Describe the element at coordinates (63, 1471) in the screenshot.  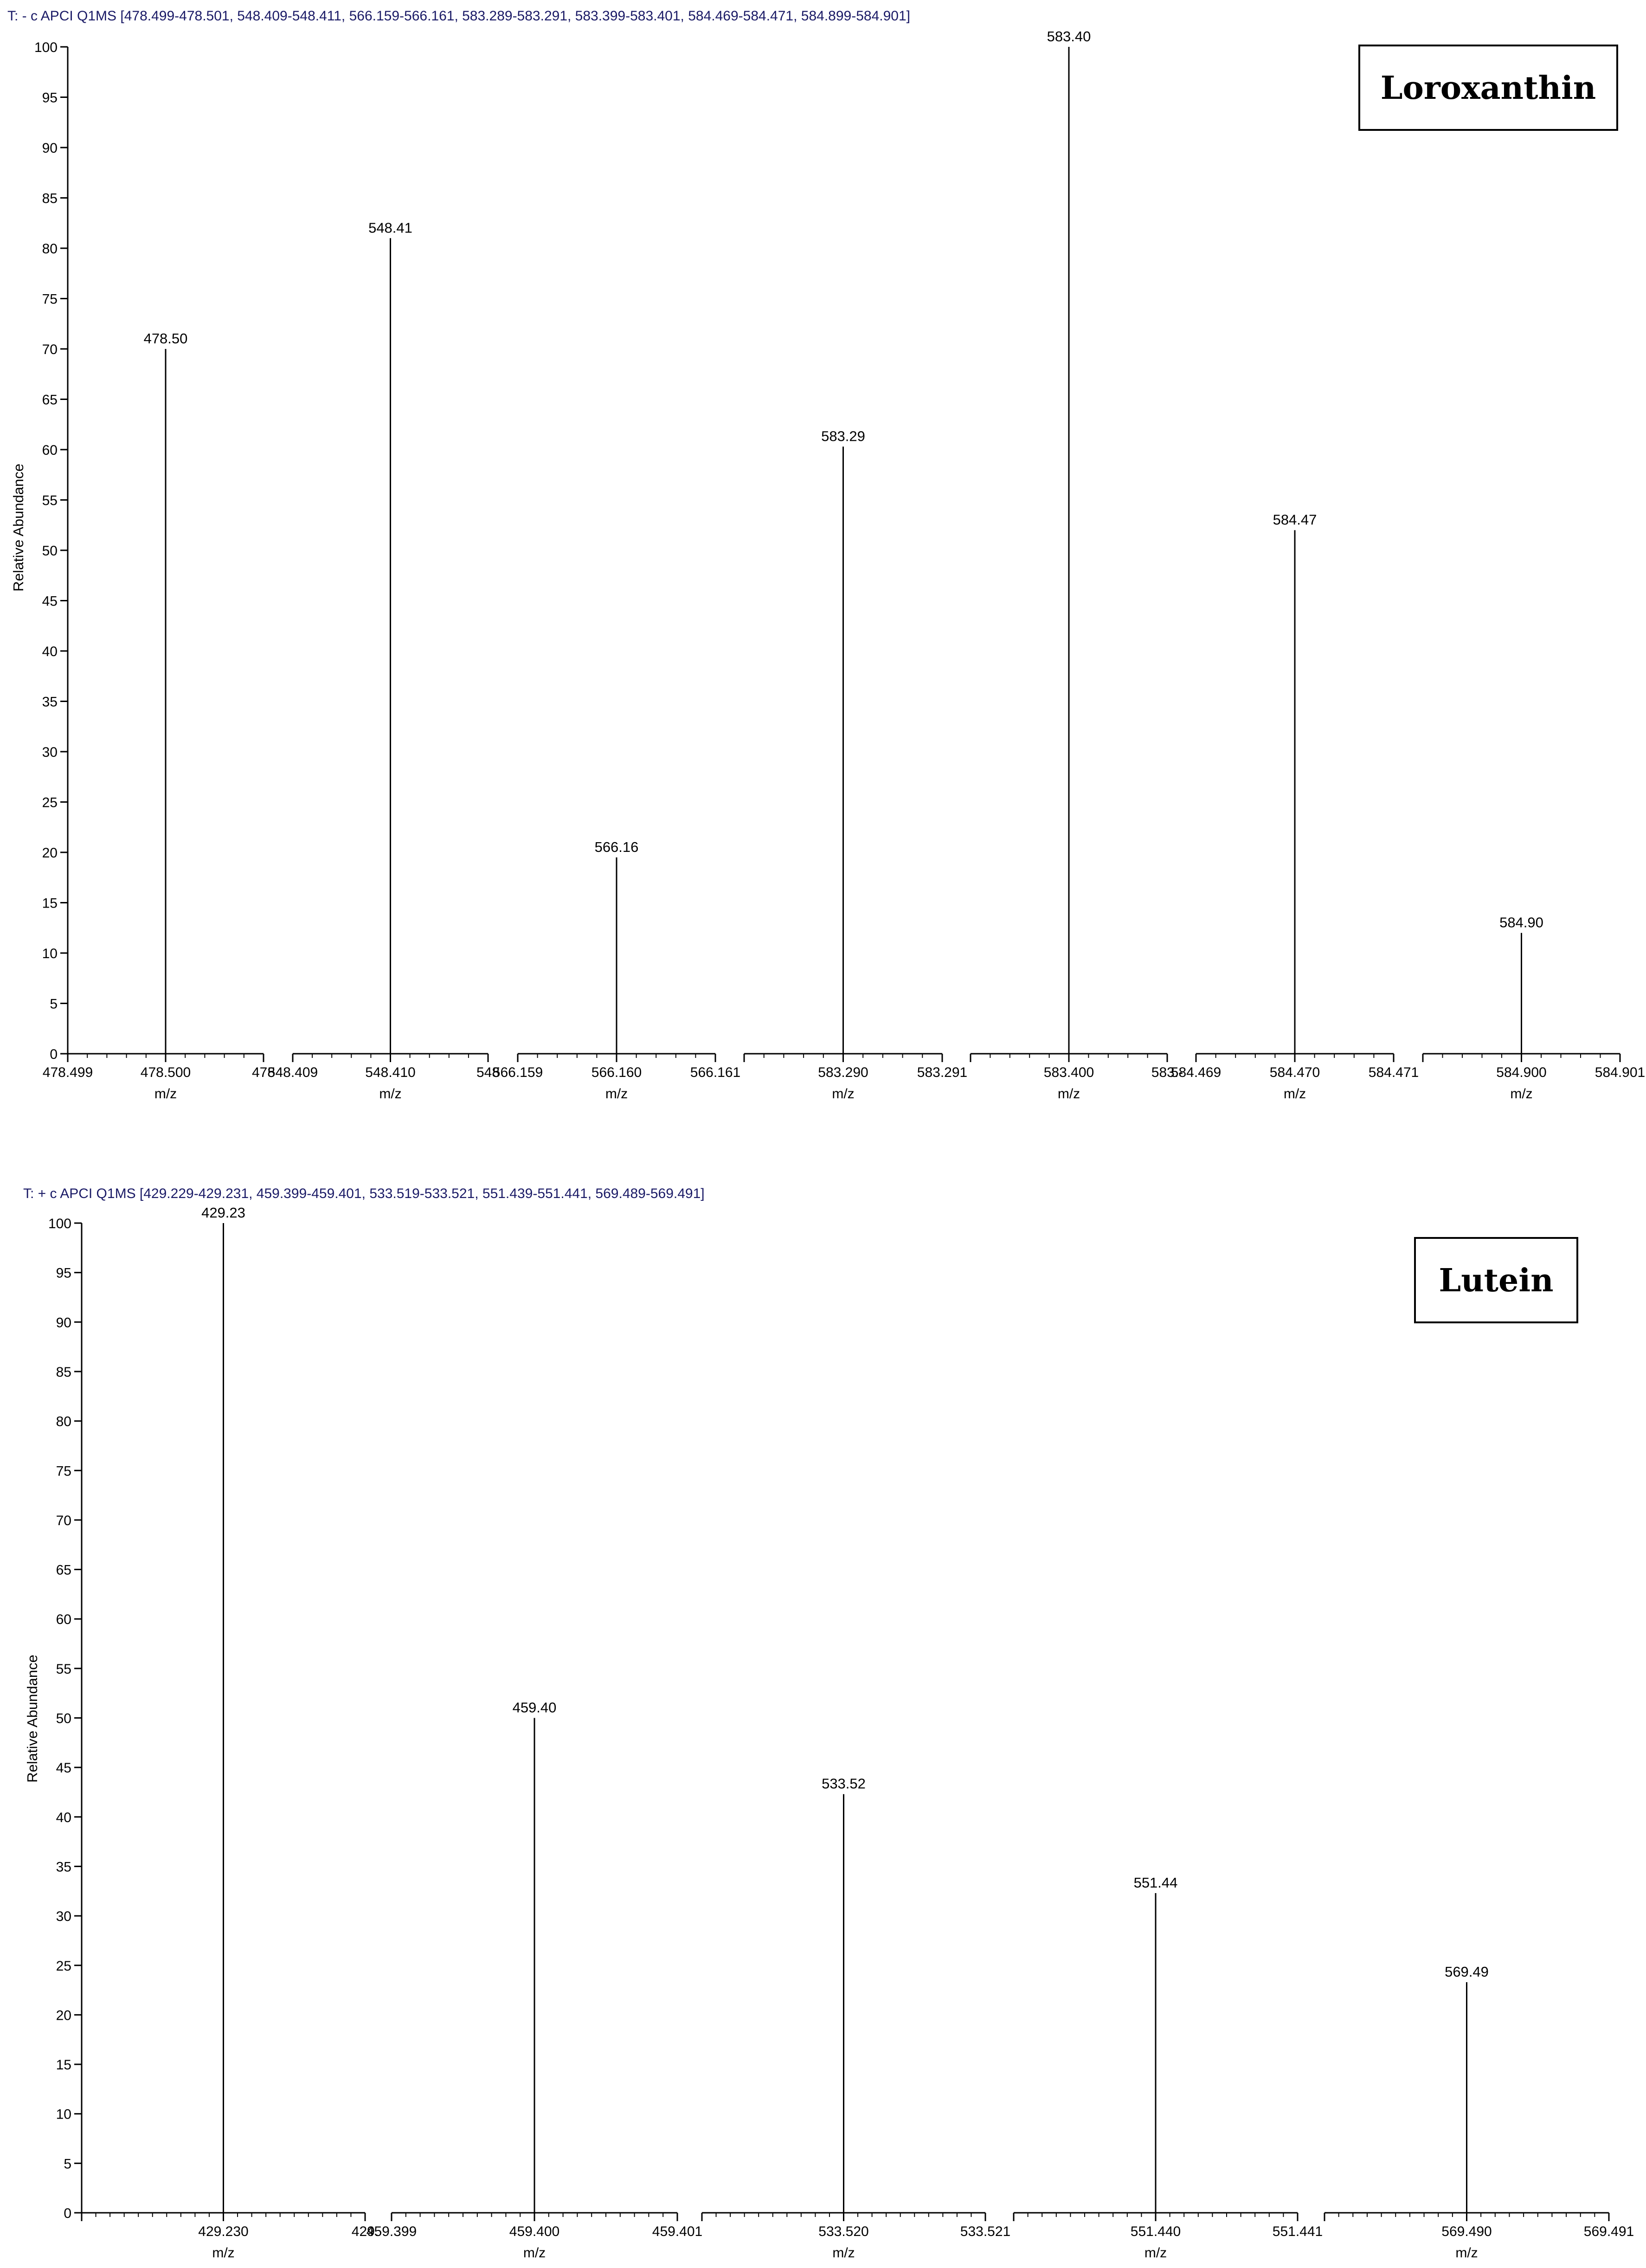
I see `lutein-y-tick-label: 75` at that location.